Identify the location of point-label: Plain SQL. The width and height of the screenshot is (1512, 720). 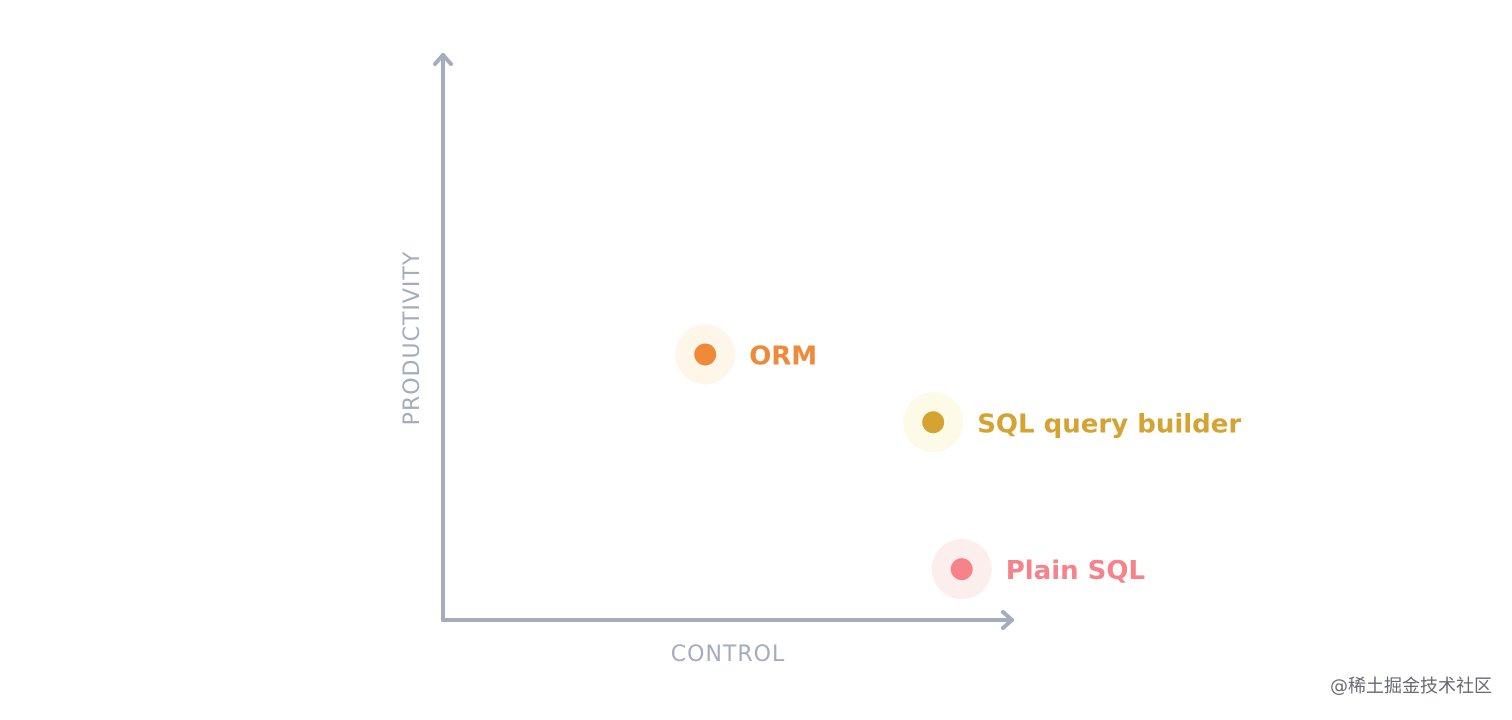
(1075, 571).